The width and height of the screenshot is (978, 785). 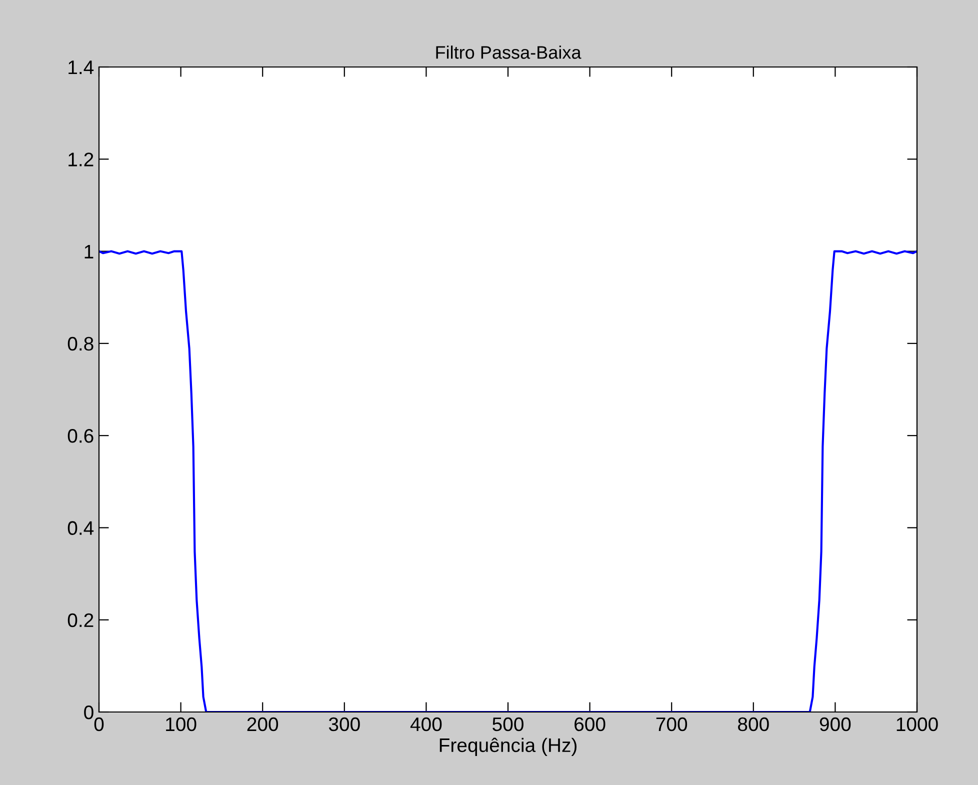 I want to click on y-tick-label: 0, so click(x=89, y=712).